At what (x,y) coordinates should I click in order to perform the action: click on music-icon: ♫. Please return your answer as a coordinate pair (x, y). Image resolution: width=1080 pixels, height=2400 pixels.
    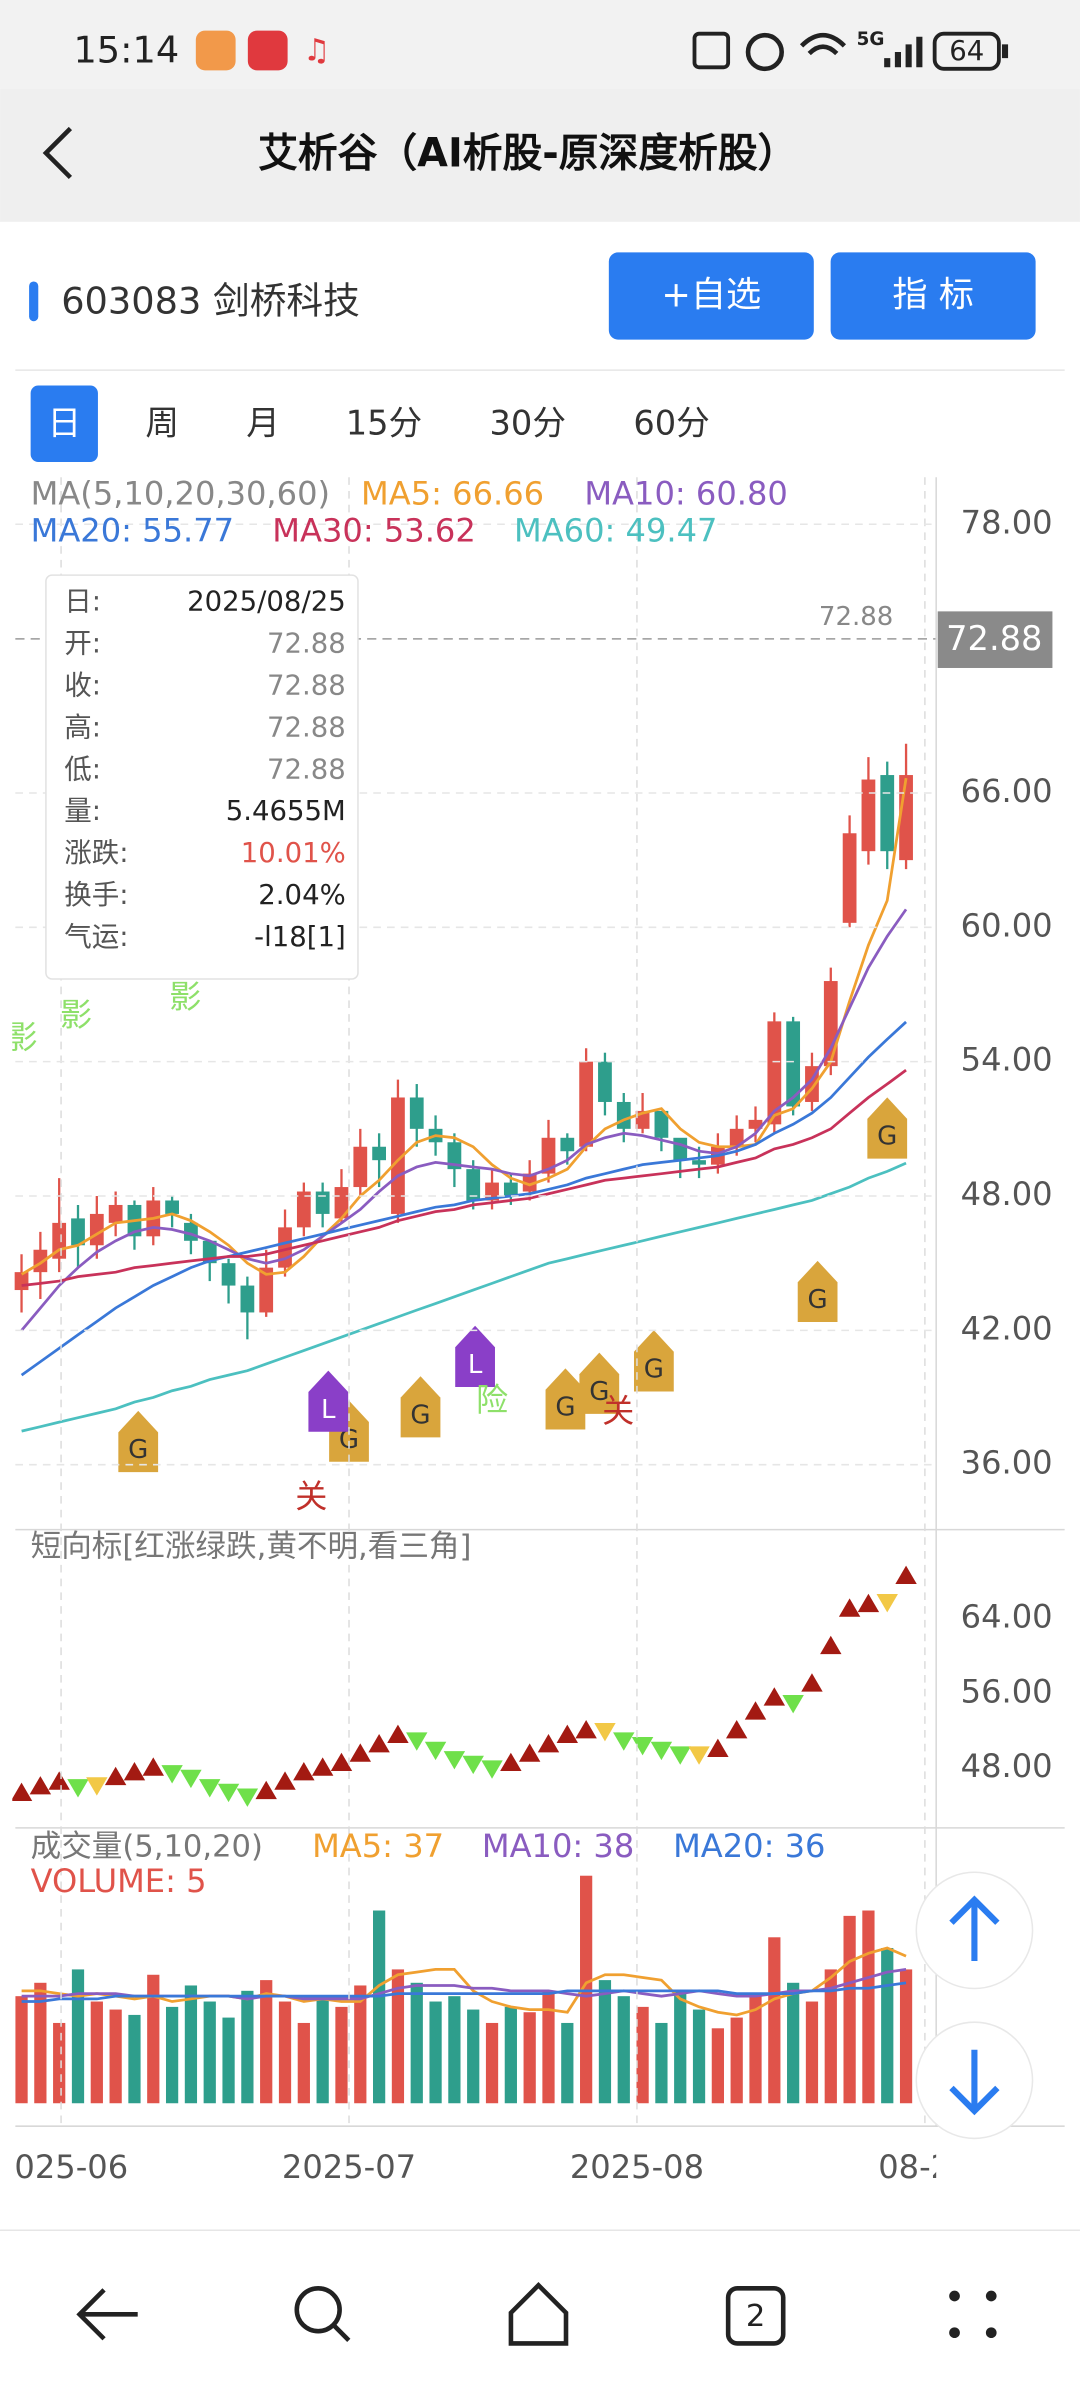
    Looking at the image, I should click on (316, 51).